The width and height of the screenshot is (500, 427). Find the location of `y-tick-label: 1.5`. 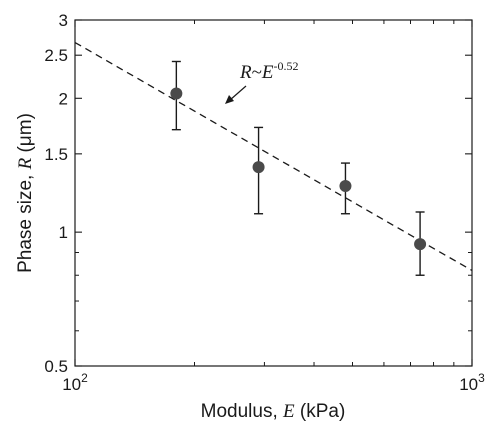

y-tick-label: 1.5 is located at coordinates (56, 154).